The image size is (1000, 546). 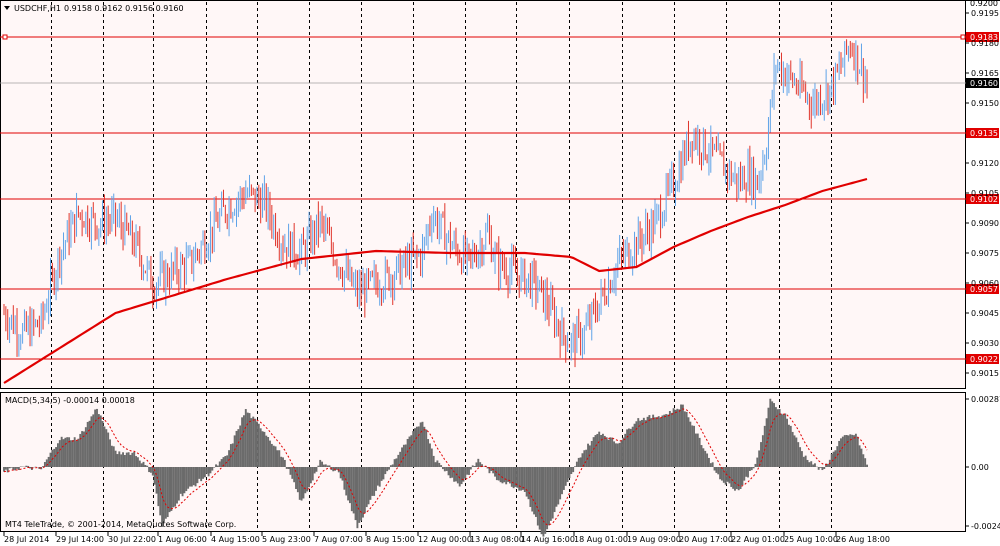 I want to click on price-tick-label: 0.9120, so click(x=985, y=163).